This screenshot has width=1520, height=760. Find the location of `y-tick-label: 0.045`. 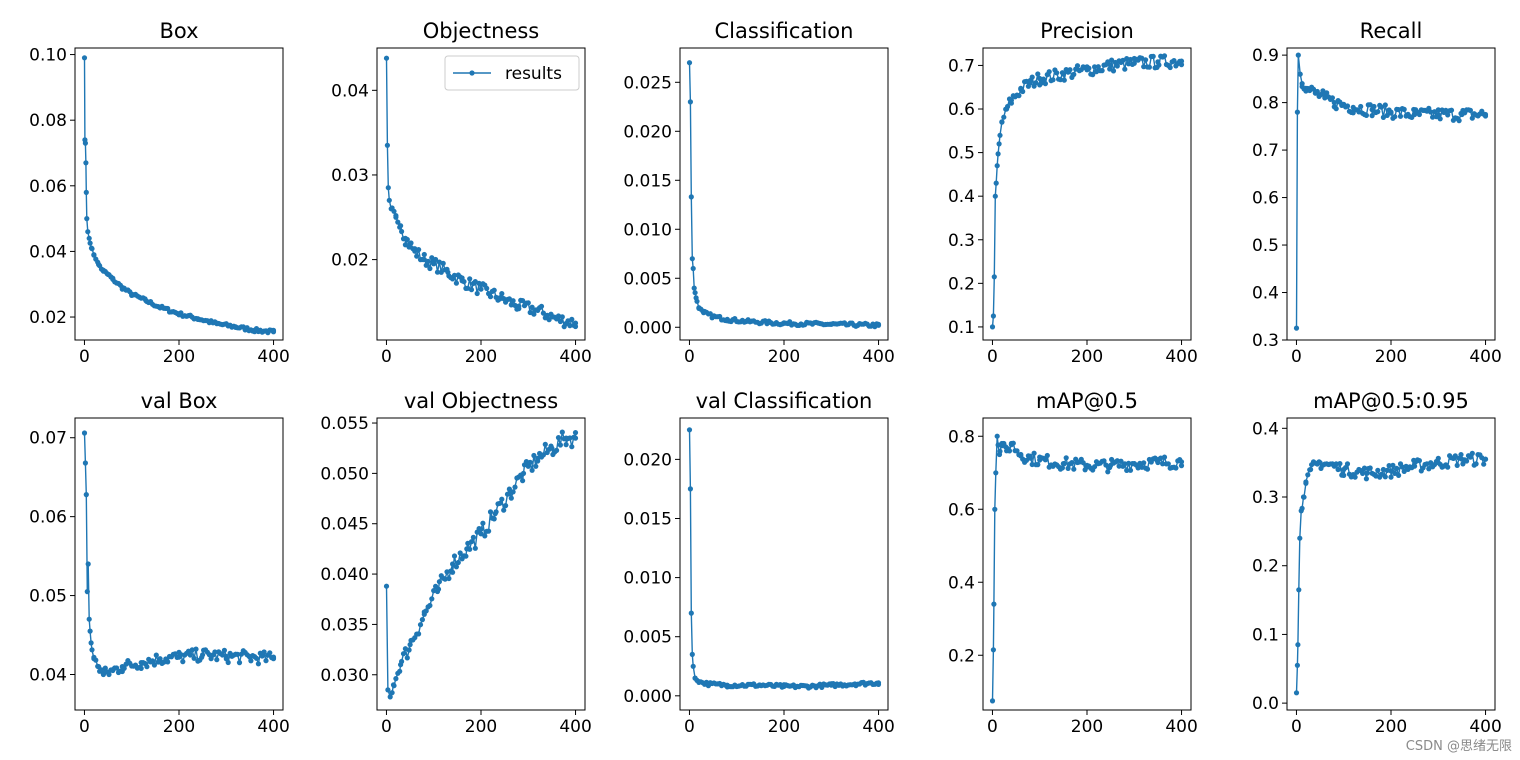

y-tick-label: 0.045 is located at coordinates (344, 525).